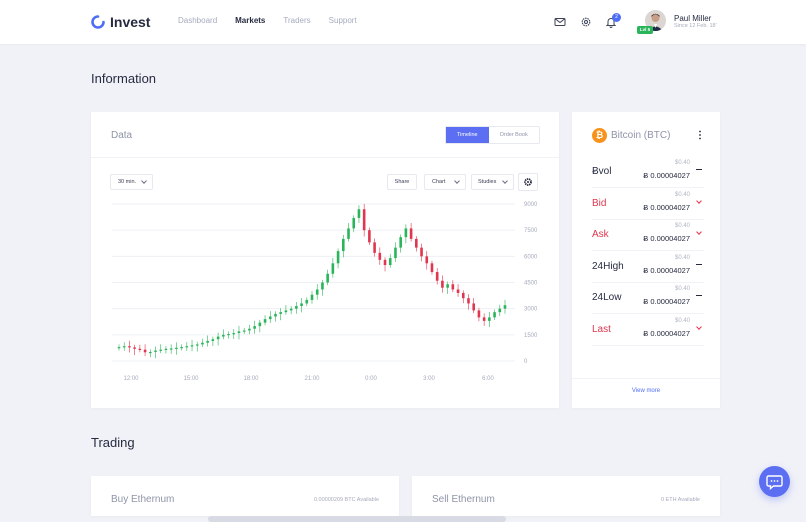  What do you see at coordinates (641, 135) in the screenshot?
I see `bitcoin-title: Bitcoin (BTC)` at bounding box center [641, 135].